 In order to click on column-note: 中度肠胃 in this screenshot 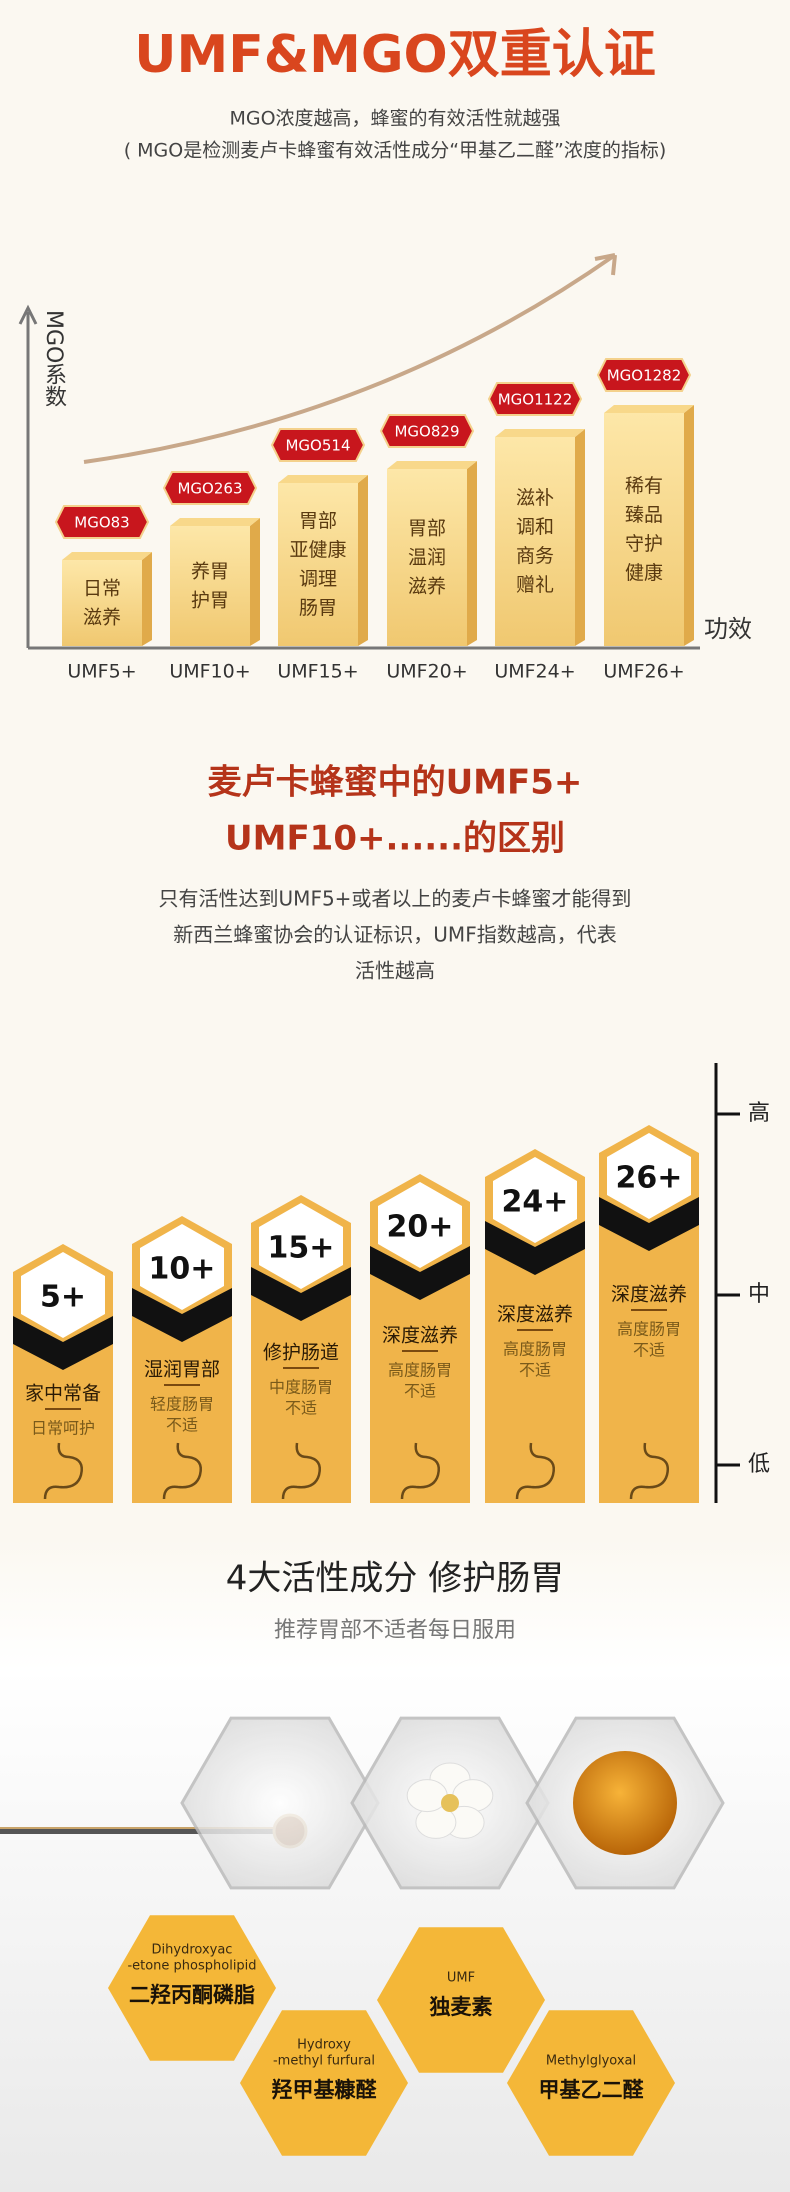, I will do `click(301, 1387)`.